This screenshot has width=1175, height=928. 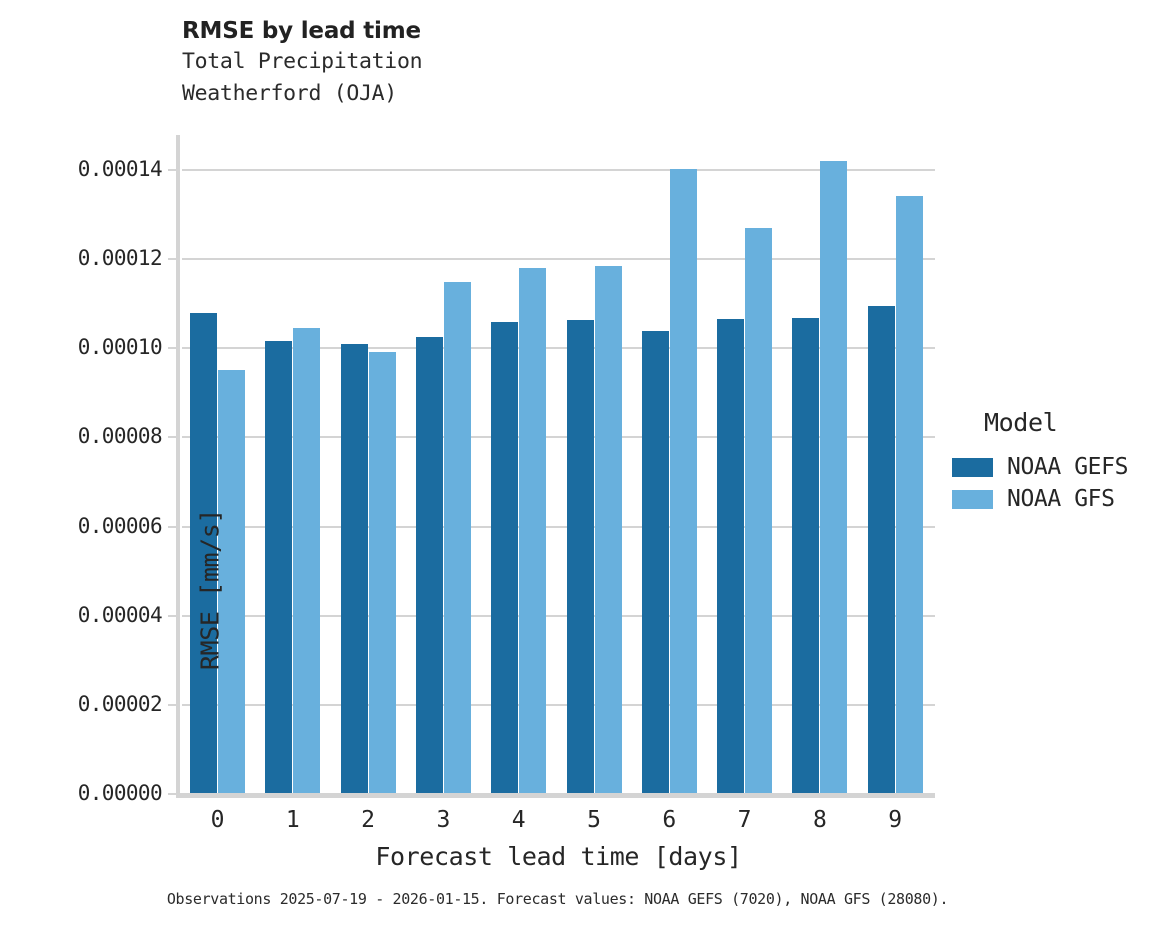 What do you see at coordinates (292, 820) in the screenshot?
I see `x-tick-label-1: 1` at bounding box center [292, 820].